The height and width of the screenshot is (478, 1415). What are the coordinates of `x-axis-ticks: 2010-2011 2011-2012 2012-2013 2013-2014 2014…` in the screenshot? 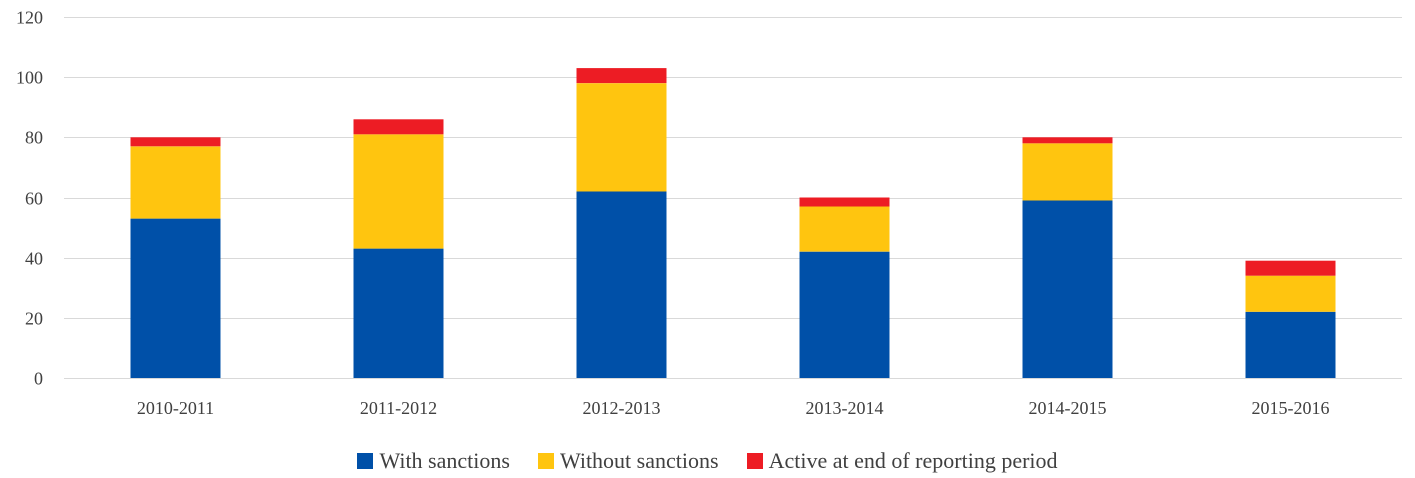 It's located at (733, 408).